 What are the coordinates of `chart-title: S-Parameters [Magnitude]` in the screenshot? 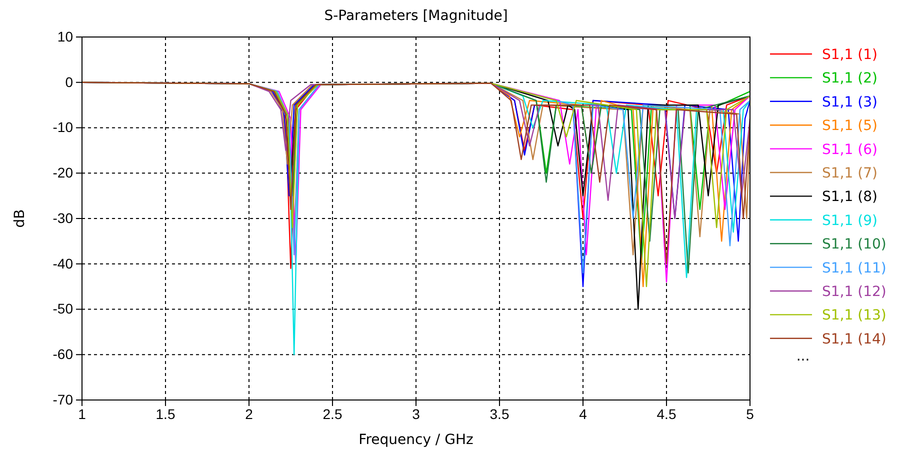 It's located at (416, 16).